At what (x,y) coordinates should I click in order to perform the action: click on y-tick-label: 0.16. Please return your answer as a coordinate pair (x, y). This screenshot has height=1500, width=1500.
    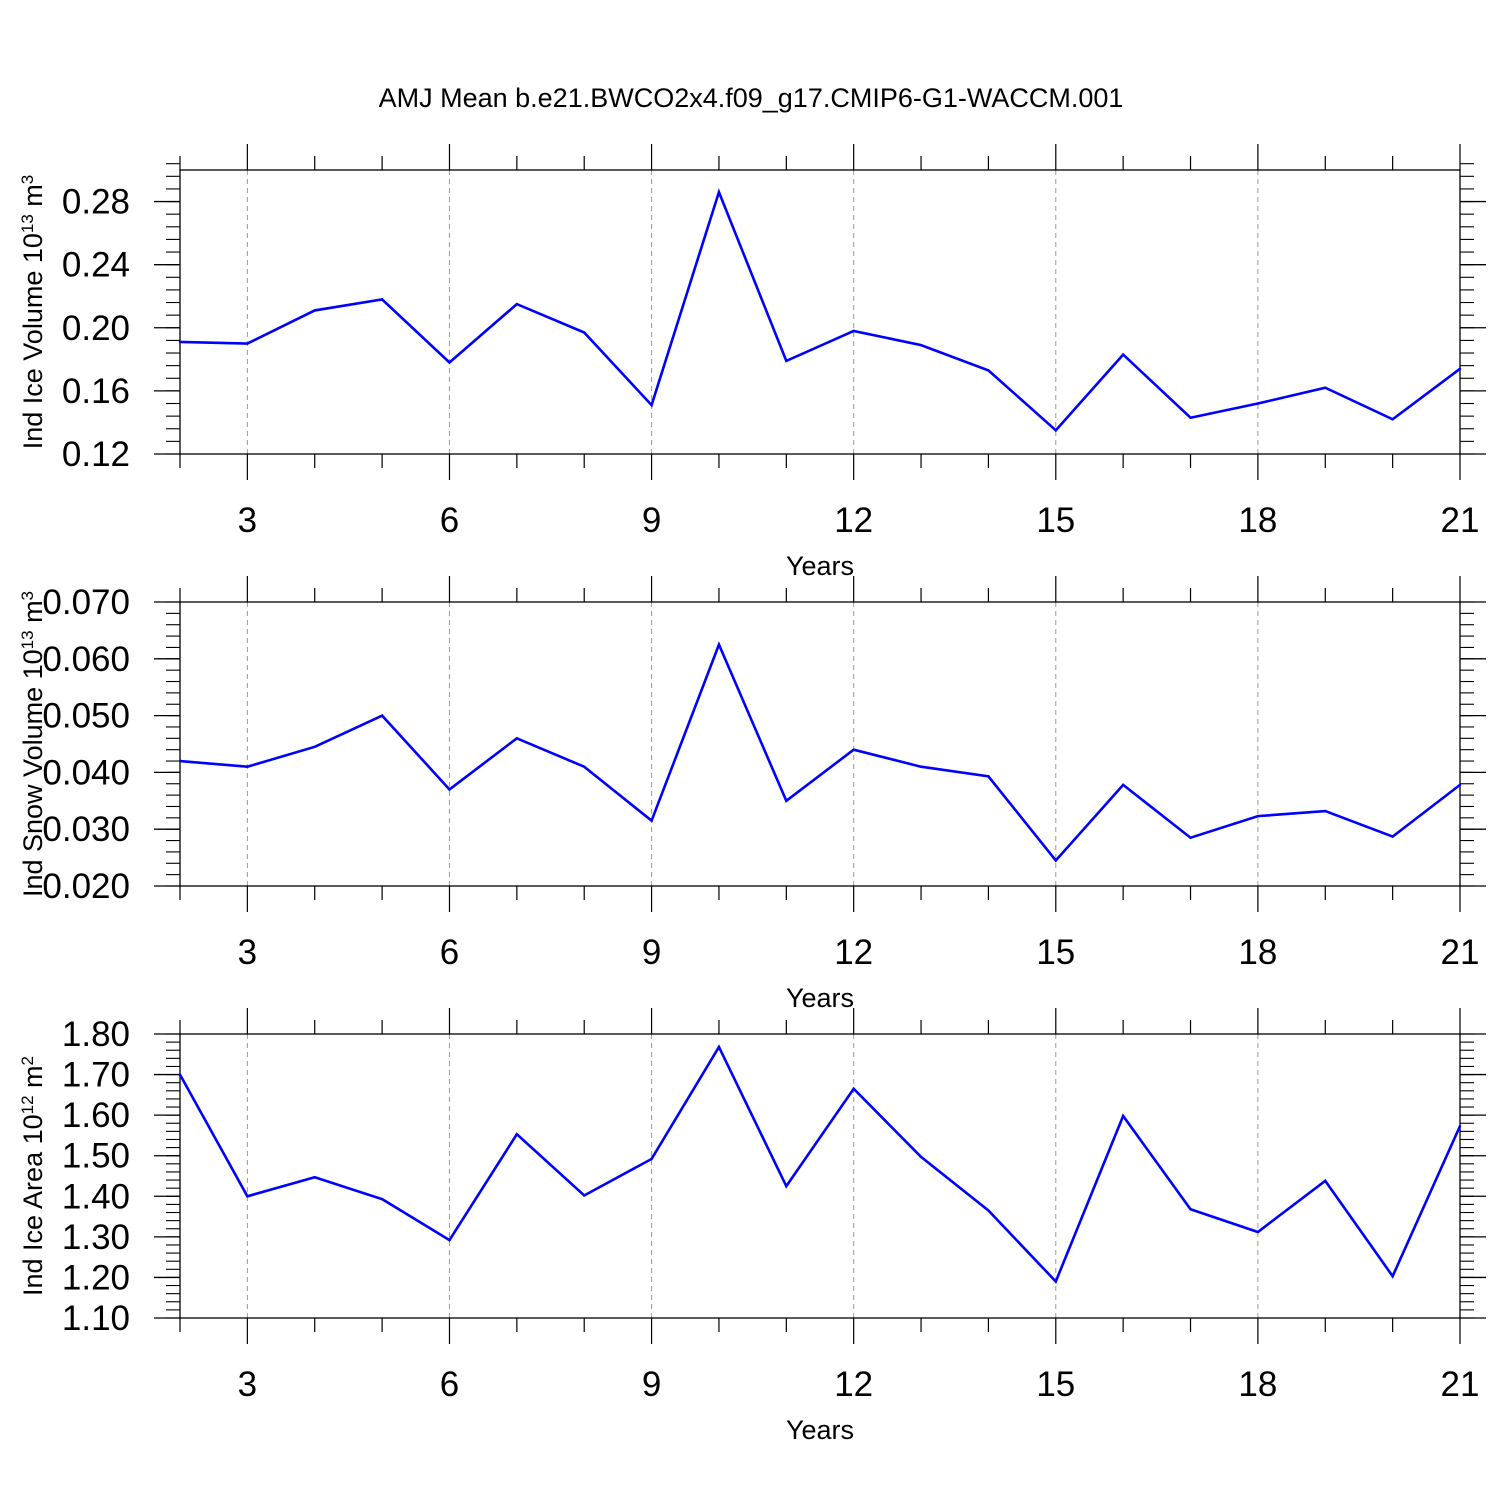
    Looking at the image, I should click on (96, 391).